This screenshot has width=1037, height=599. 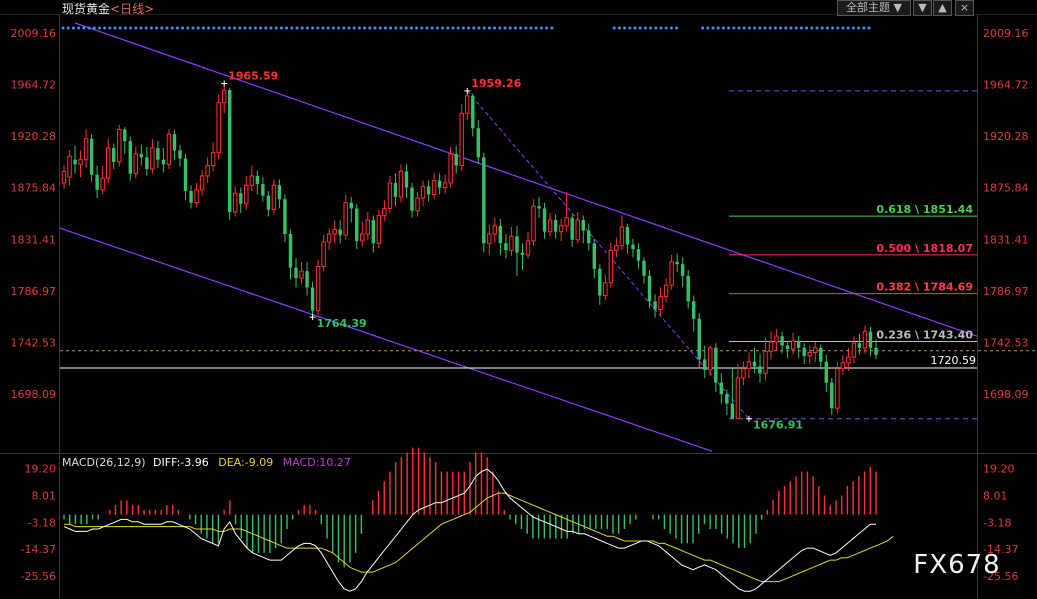 What do you see at coordinates (479, 537) in the screenshot?
I see `macd-dea-line` at bounding box center [479, 537].